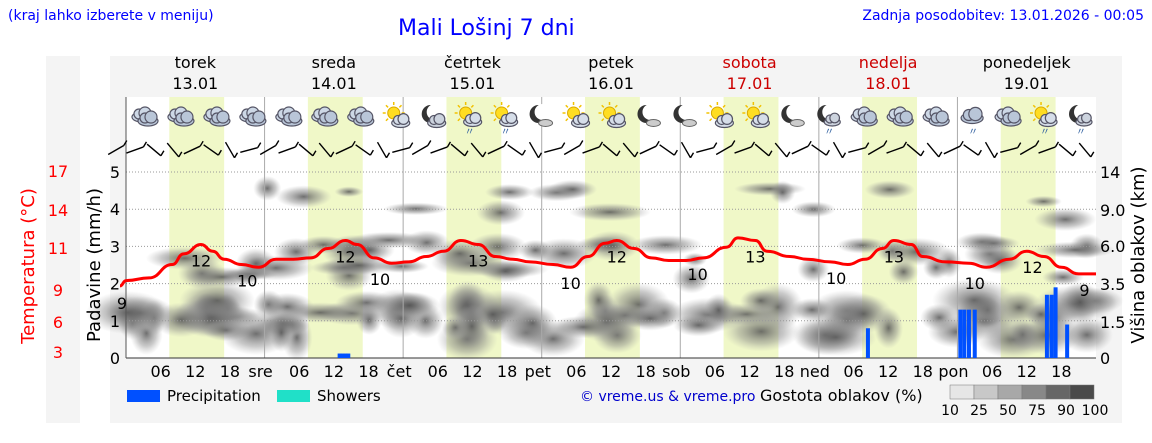  What do you see at coordinates (1084, 290) in the screenshot?
I see `temperature-label: 9` at bounding box center [1084, 290].